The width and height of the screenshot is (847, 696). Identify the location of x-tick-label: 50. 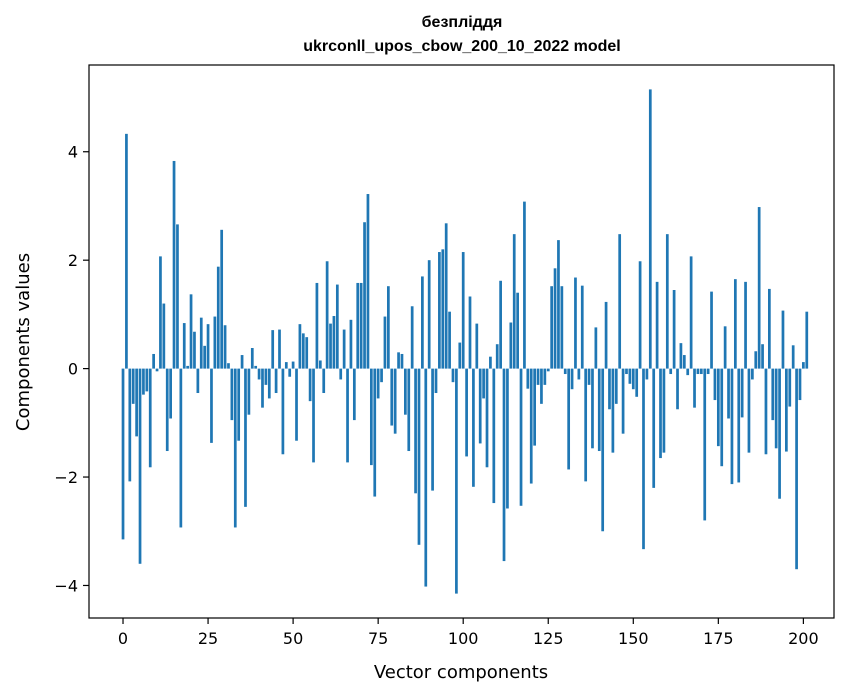
(293, 638).